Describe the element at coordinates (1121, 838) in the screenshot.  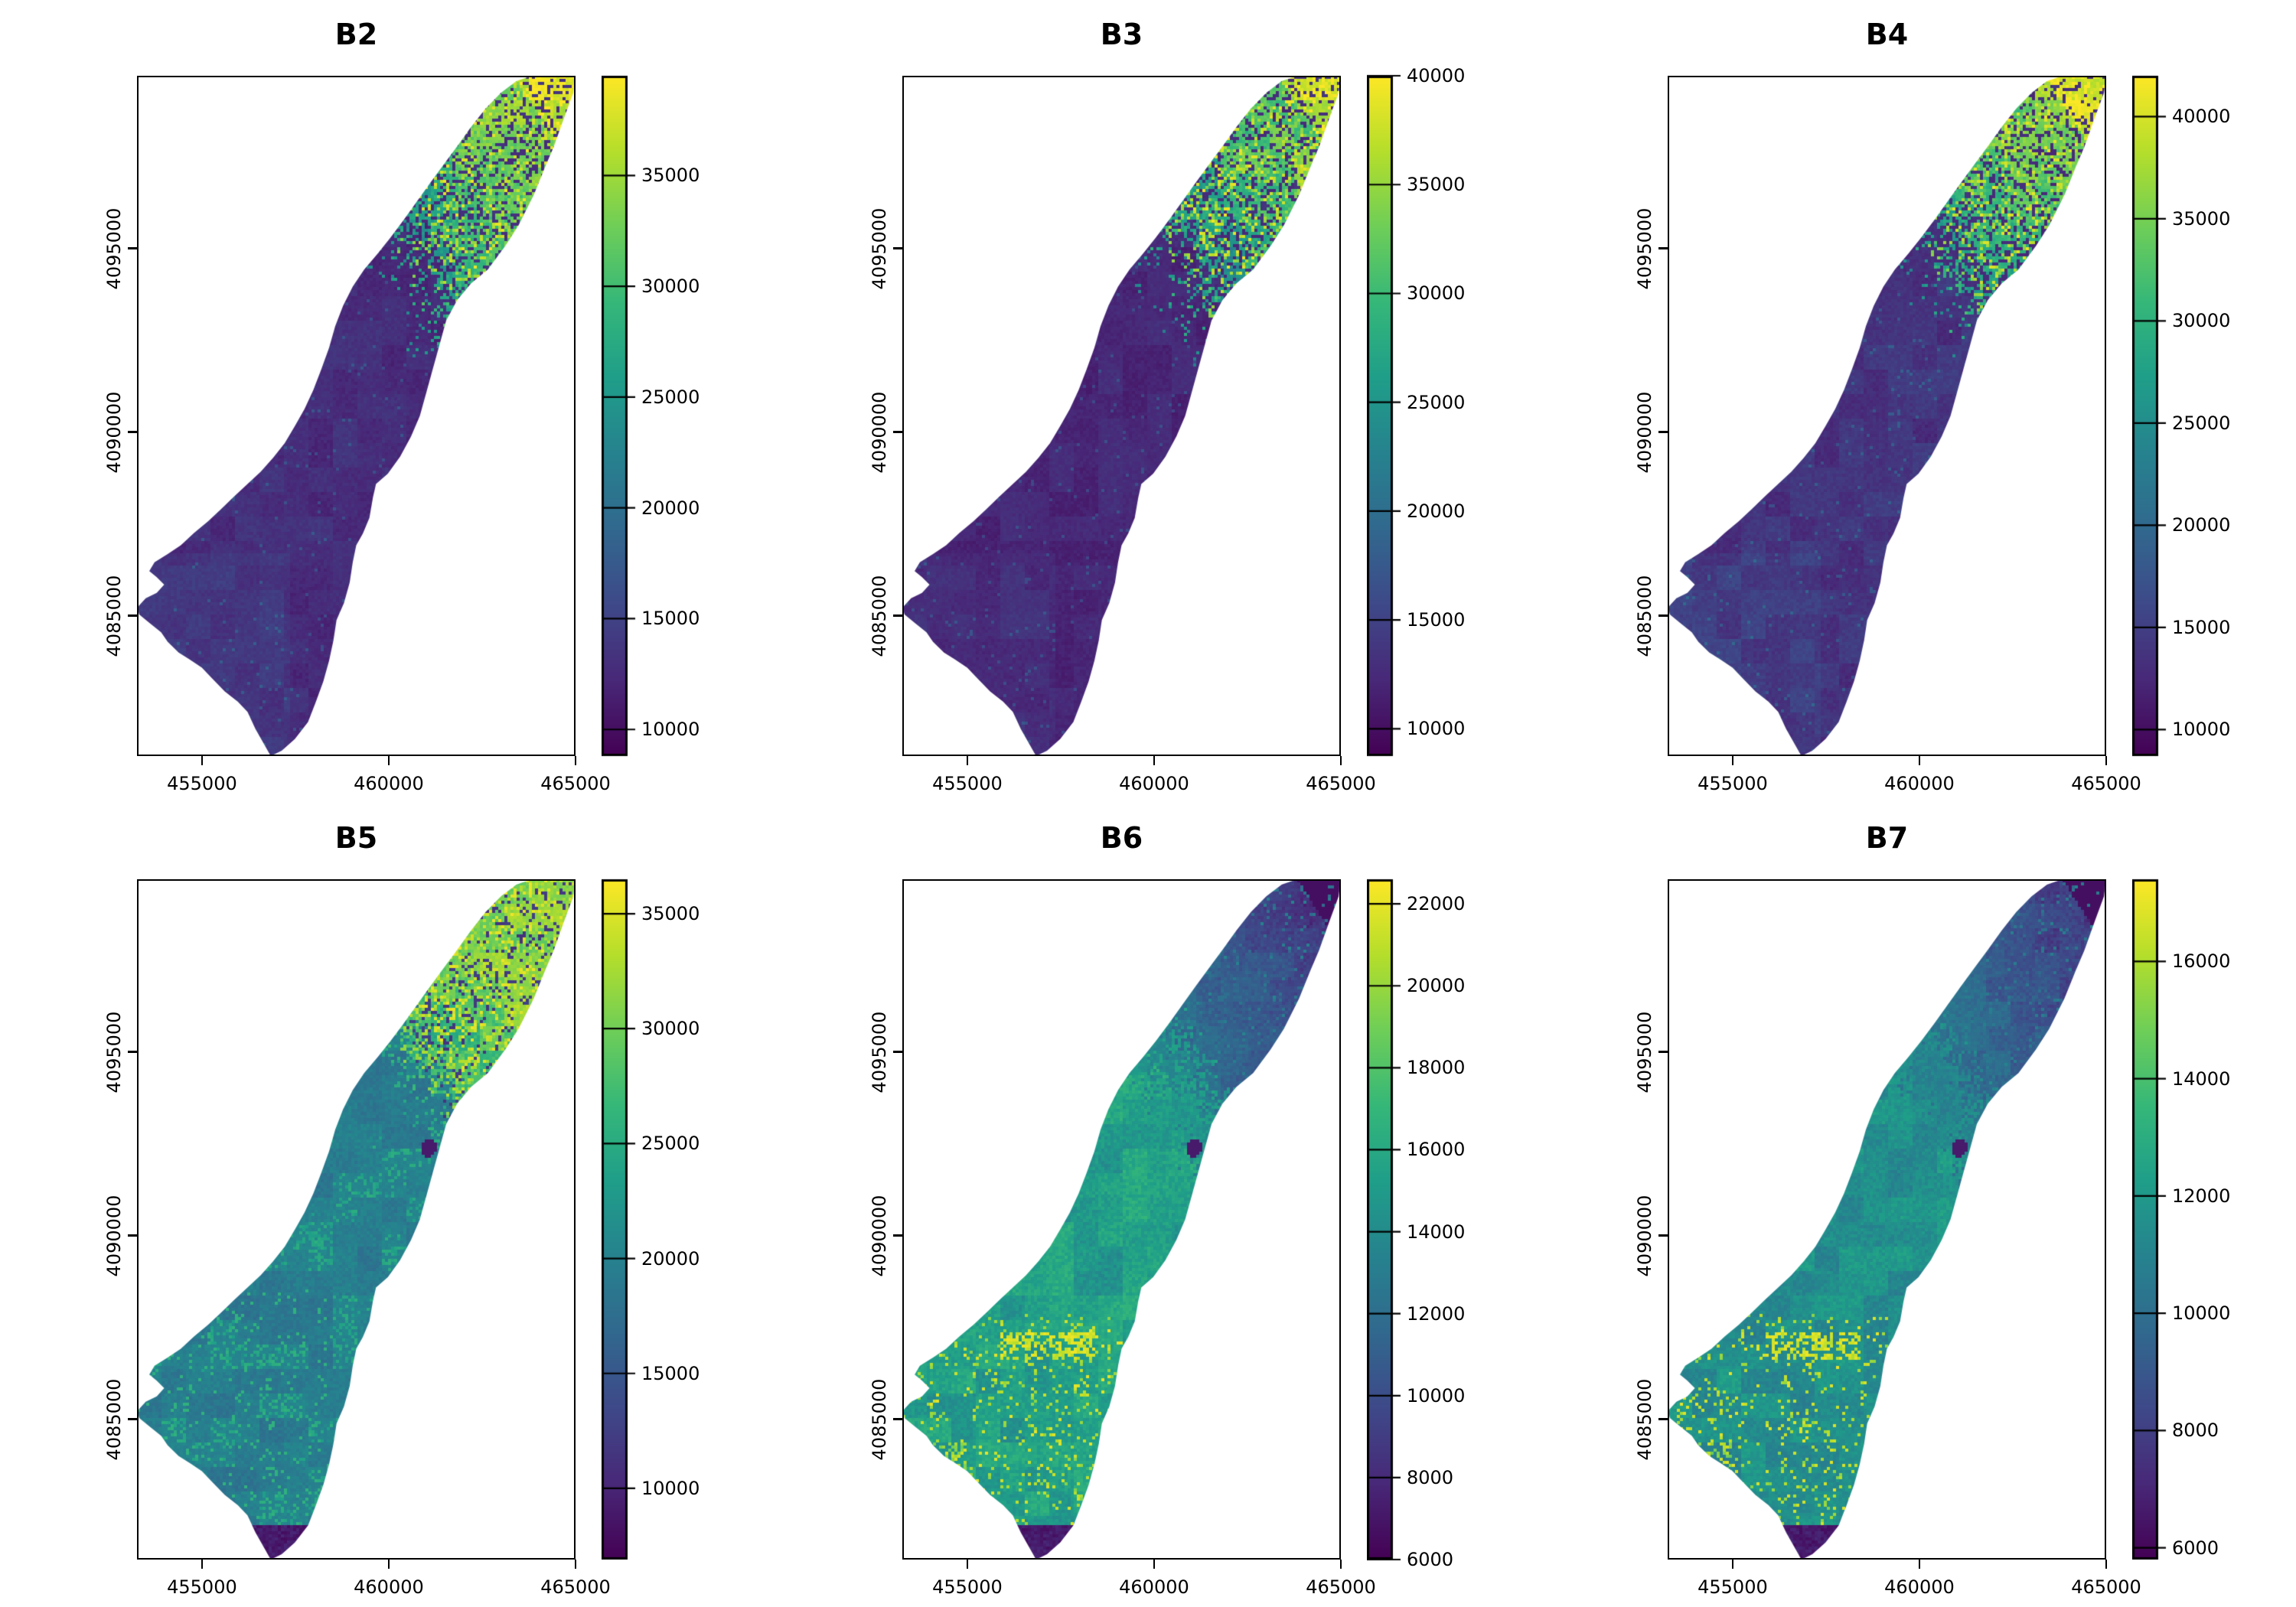
I see `panel-title: B6` at that location.